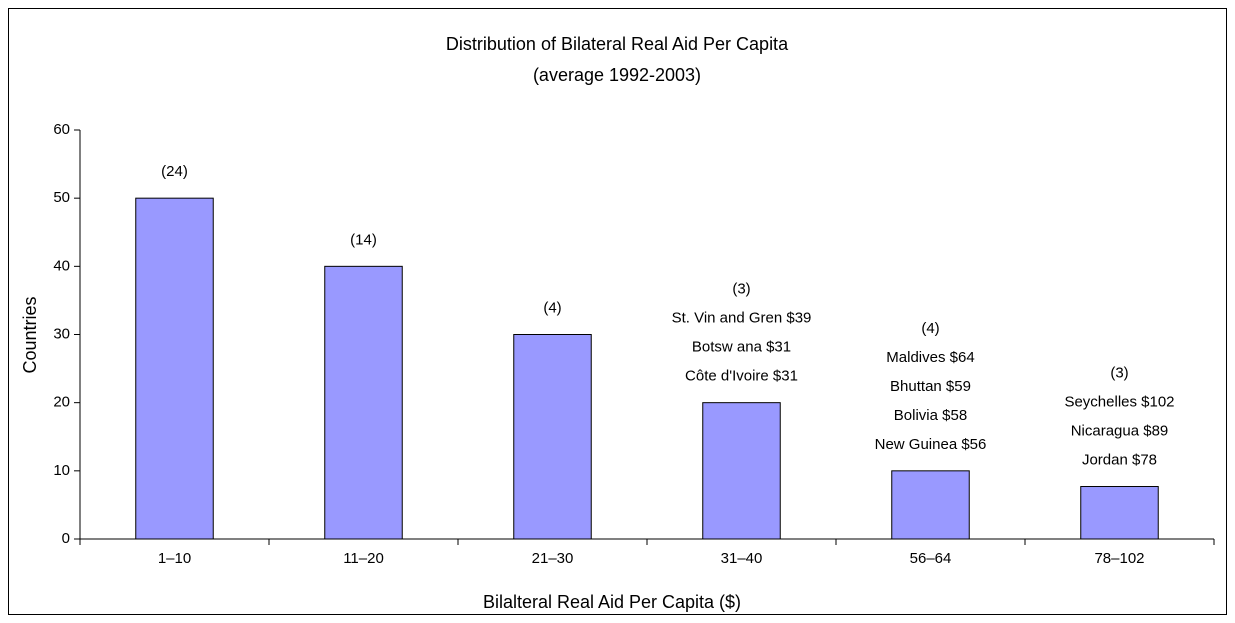 The image size is (1235, 623). What do you see at coordinates (61, 197) in the screenshot?
I see `y-tick-label: 50` at bounding box center [61, 197].